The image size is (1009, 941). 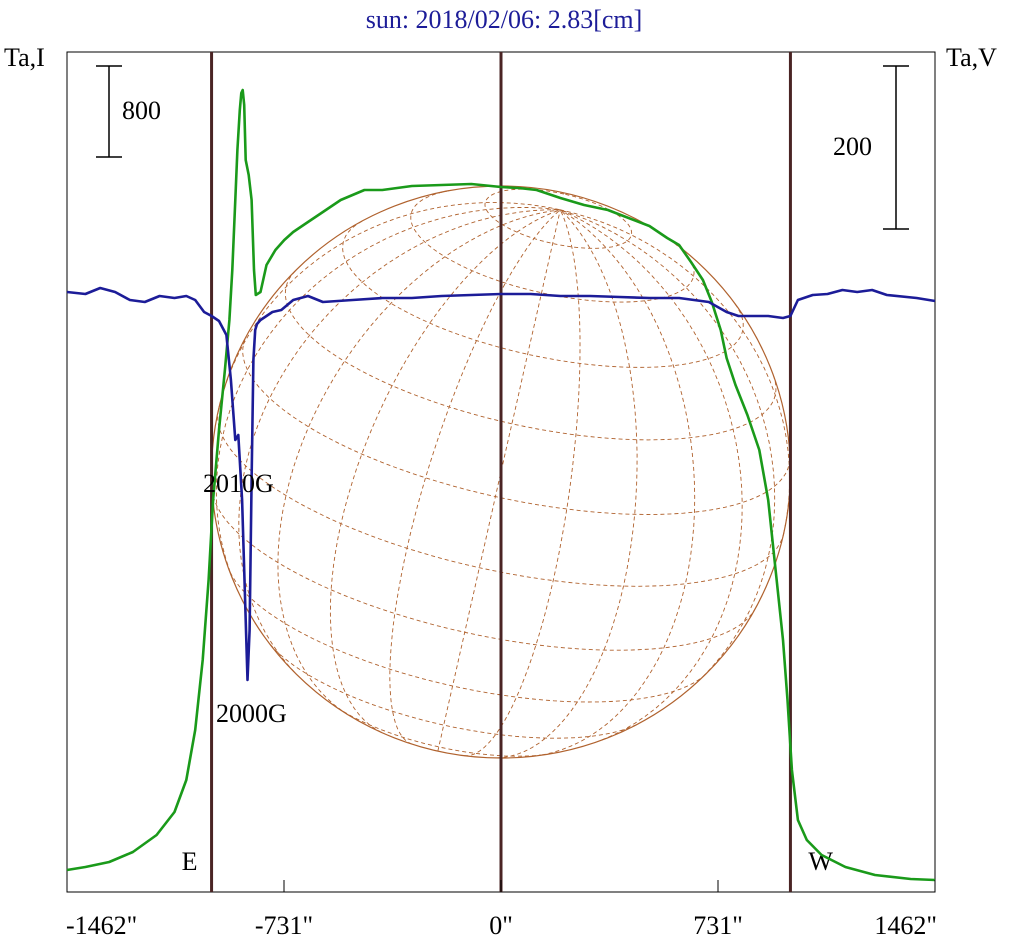 I want to click on x-tick-label: 0", so click(x=501, y=925).